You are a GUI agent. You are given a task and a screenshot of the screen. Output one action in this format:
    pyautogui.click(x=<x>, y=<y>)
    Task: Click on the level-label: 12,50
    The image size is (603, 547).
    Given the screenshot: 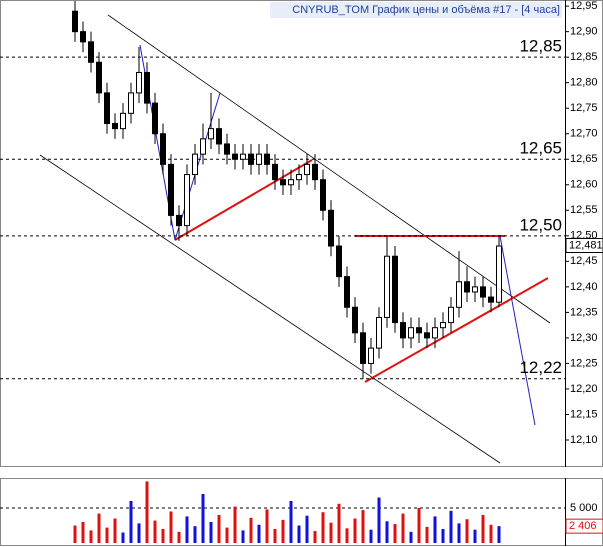 What is the action you would take?
    pyautogui.click(x=540, y=224)
    